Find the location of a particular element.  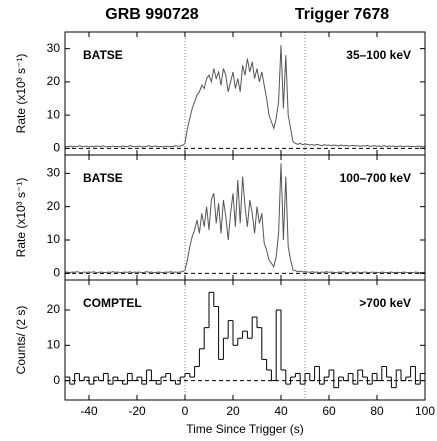

panel-label: COMPTEL is located at coordinates (112, 303).